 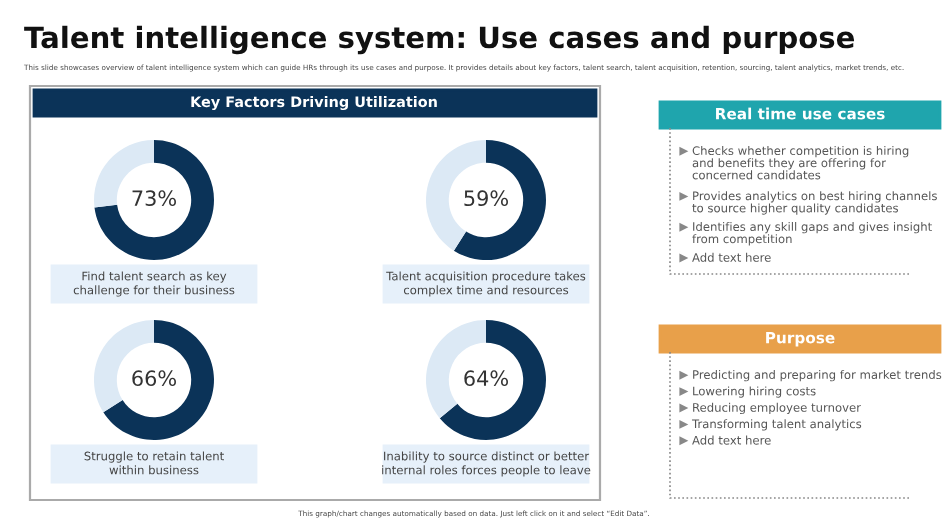 I want to click on data-label: 64%, so click(x=486, y=378).